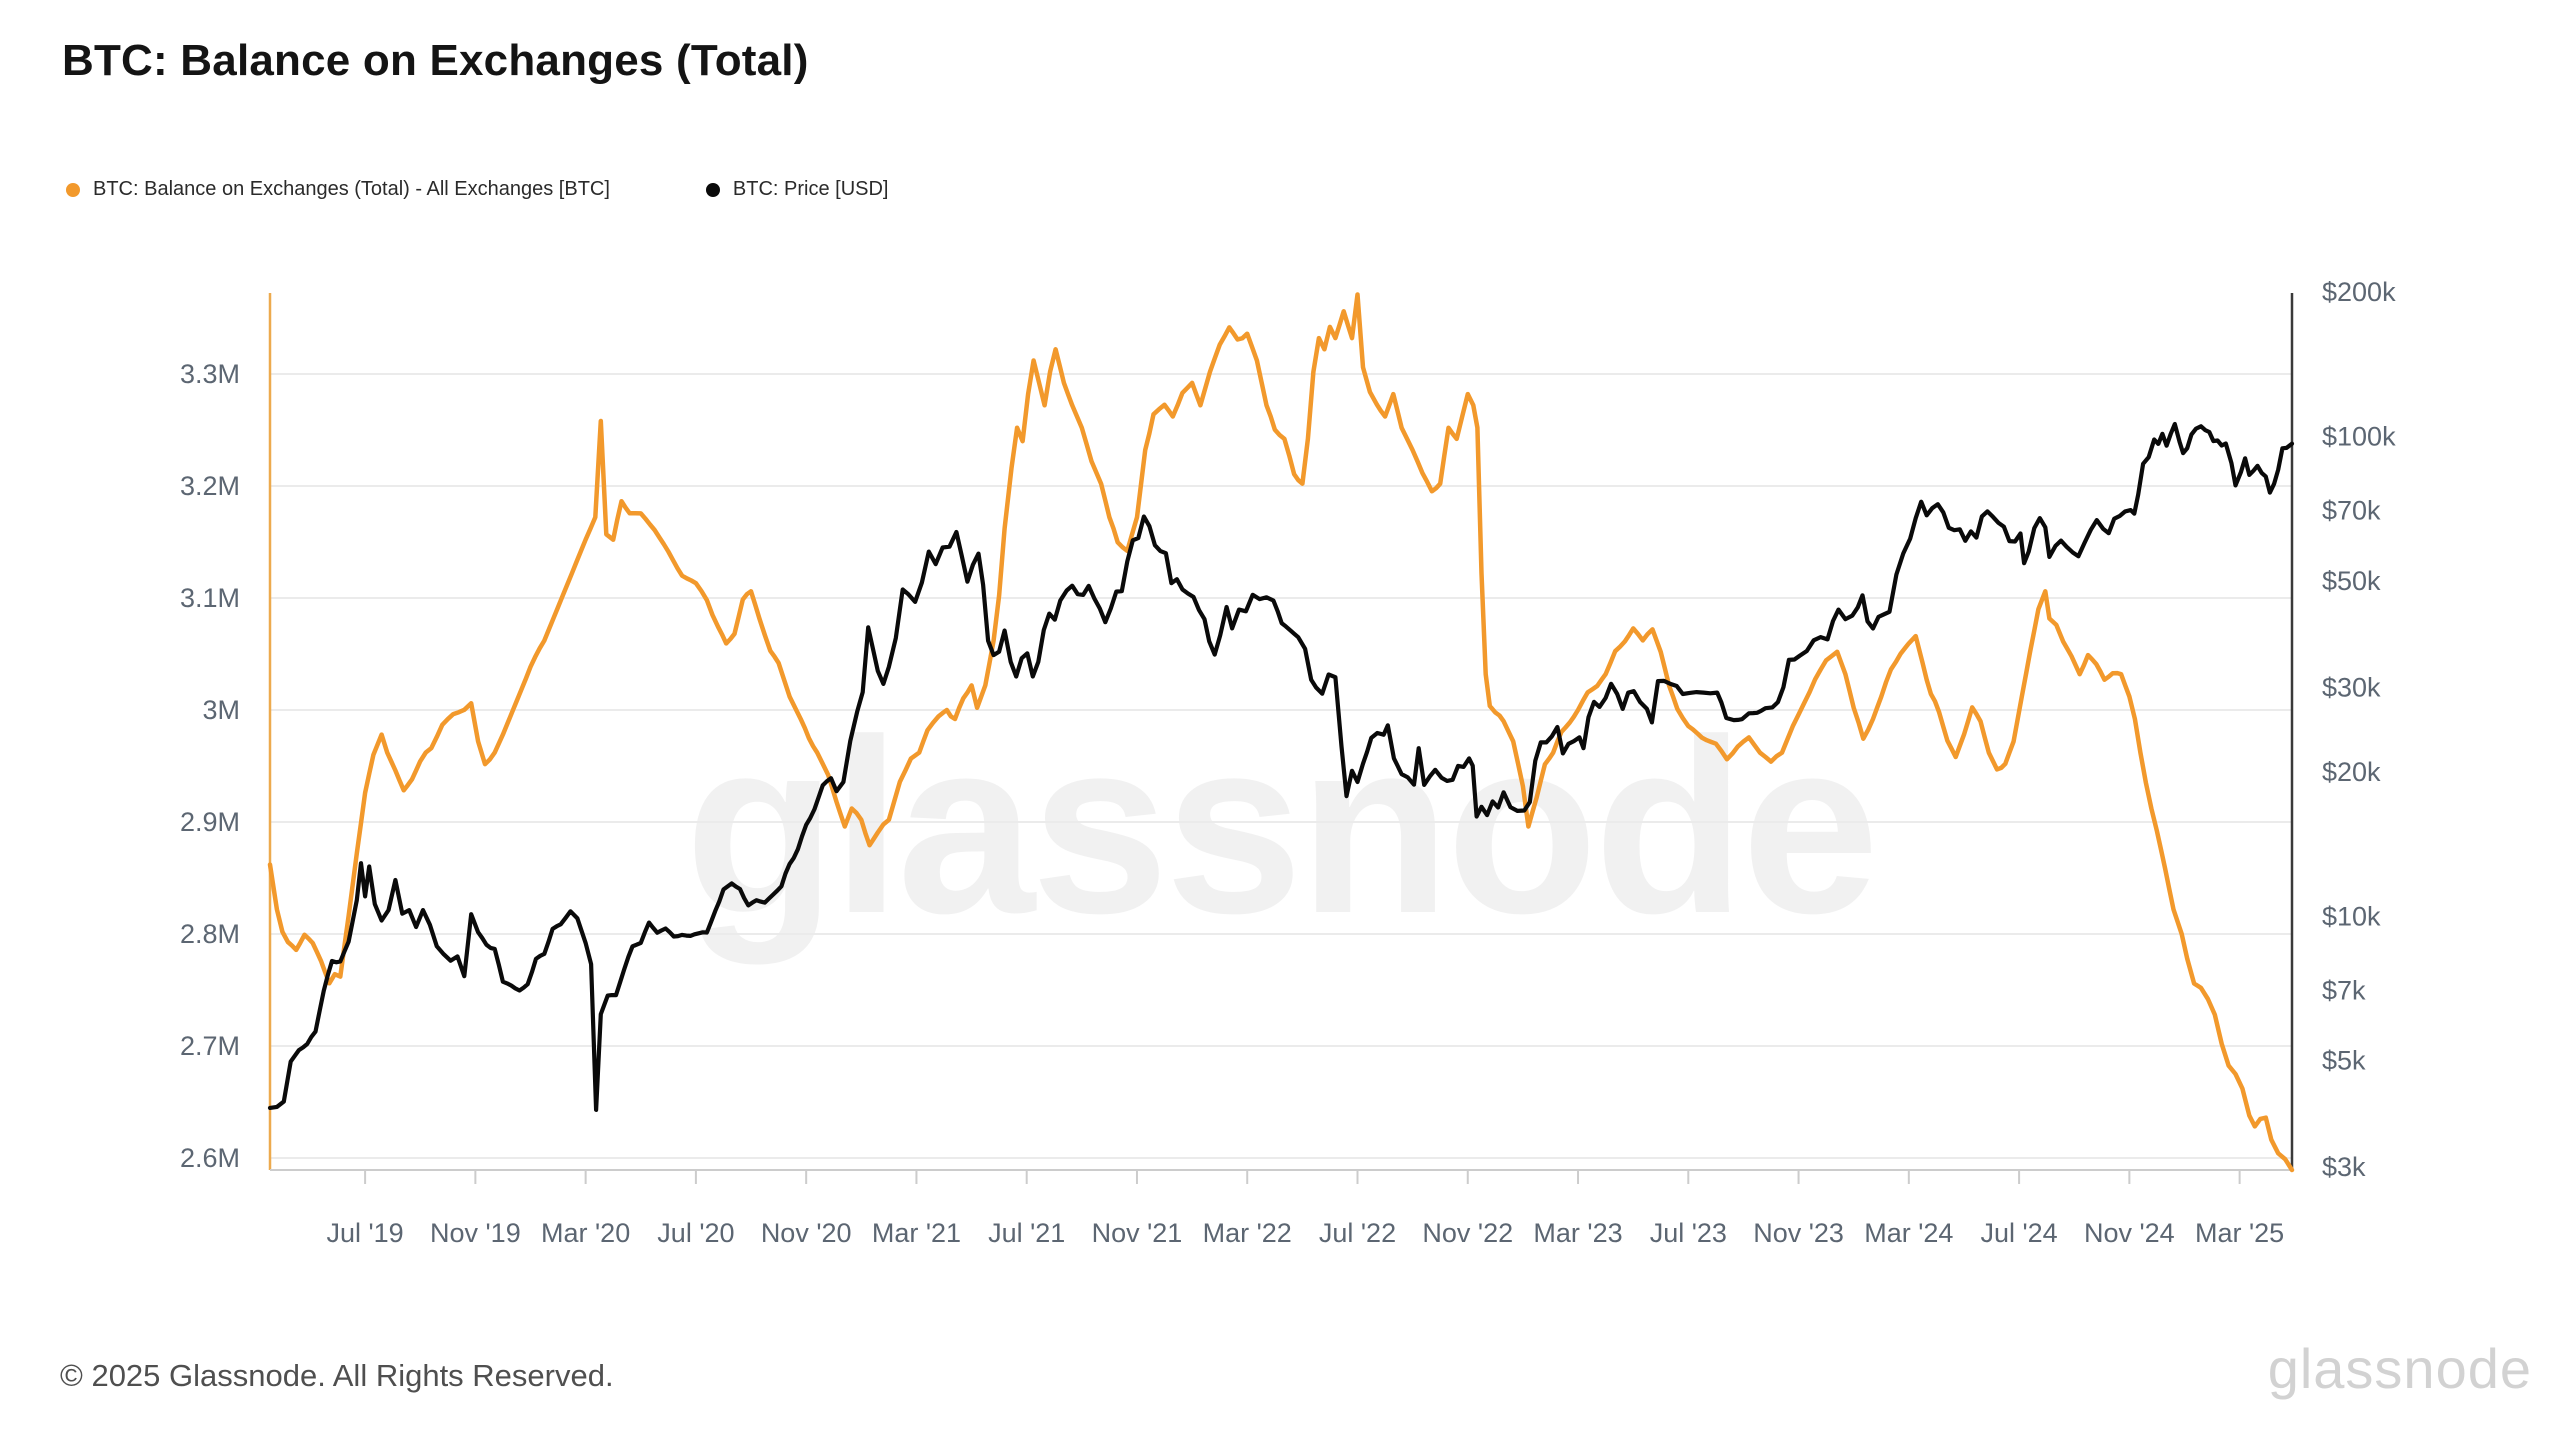  What do you see at coordinates (365, 1233) in the screenshot?
I see `x-tick-label: Jul '19` at bounding box center [365, 1233].